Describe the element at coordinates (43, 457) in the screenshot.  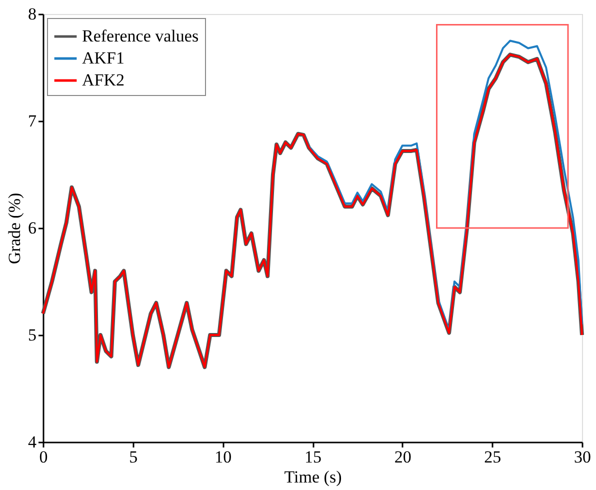
I see `x-tick-label: 0` at that location.